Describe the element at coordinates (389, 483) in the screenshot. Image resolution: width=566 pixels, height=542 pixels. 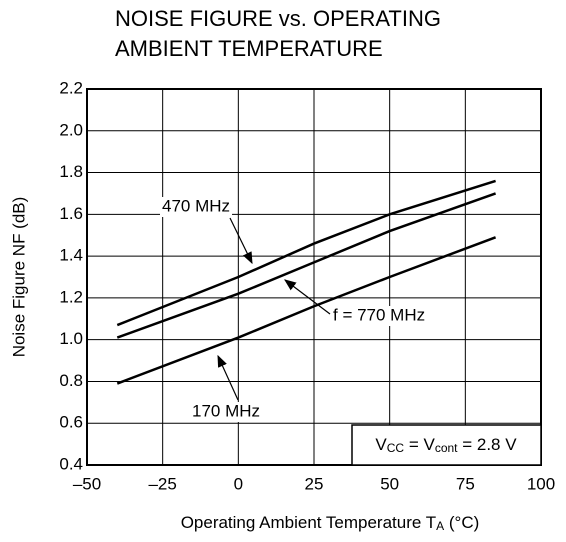
I see `x-tick-label: 50` at that location.